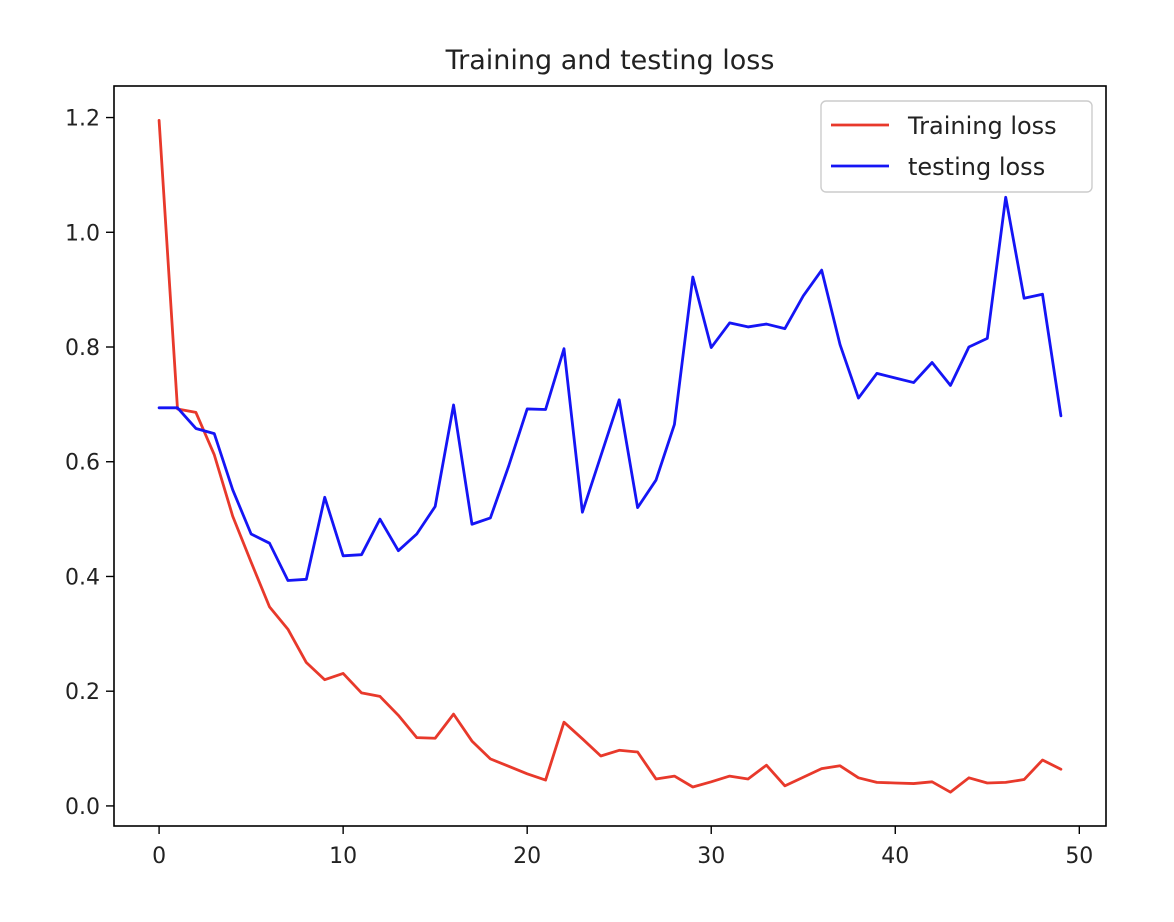  I want to click on y-tick-label: 0.8, so click(82, 348).